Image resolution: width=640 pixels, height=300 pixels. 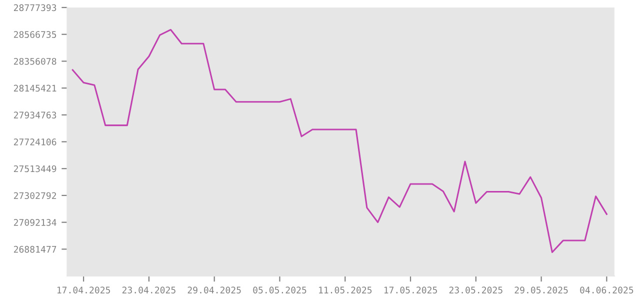 I want to click on y-tick-label: 27934763, so click(x=35, y=115).